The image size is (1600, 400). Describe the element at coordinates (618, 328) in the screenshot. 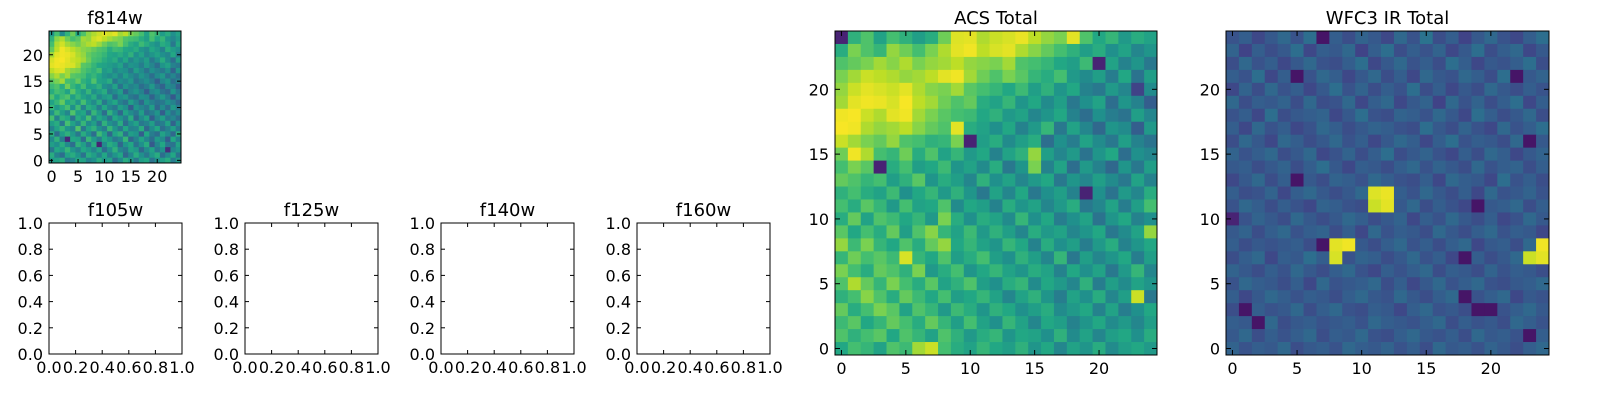

I see `y-tick-label: 0.2` at that location.